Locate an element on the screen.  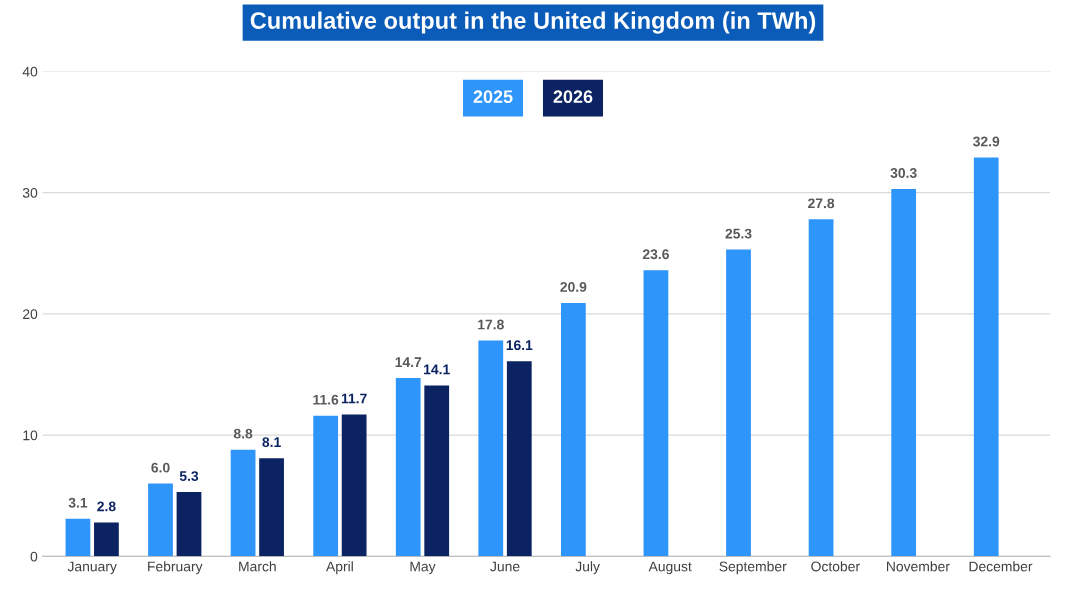
data-label: 23.6 is located at coordinates (655, 254).